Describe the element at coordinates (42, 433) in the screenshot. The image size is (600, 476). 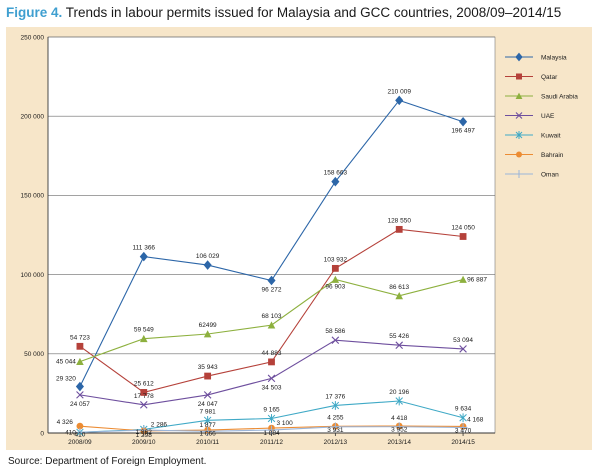
I see `y-tick-label: 0` at that location.